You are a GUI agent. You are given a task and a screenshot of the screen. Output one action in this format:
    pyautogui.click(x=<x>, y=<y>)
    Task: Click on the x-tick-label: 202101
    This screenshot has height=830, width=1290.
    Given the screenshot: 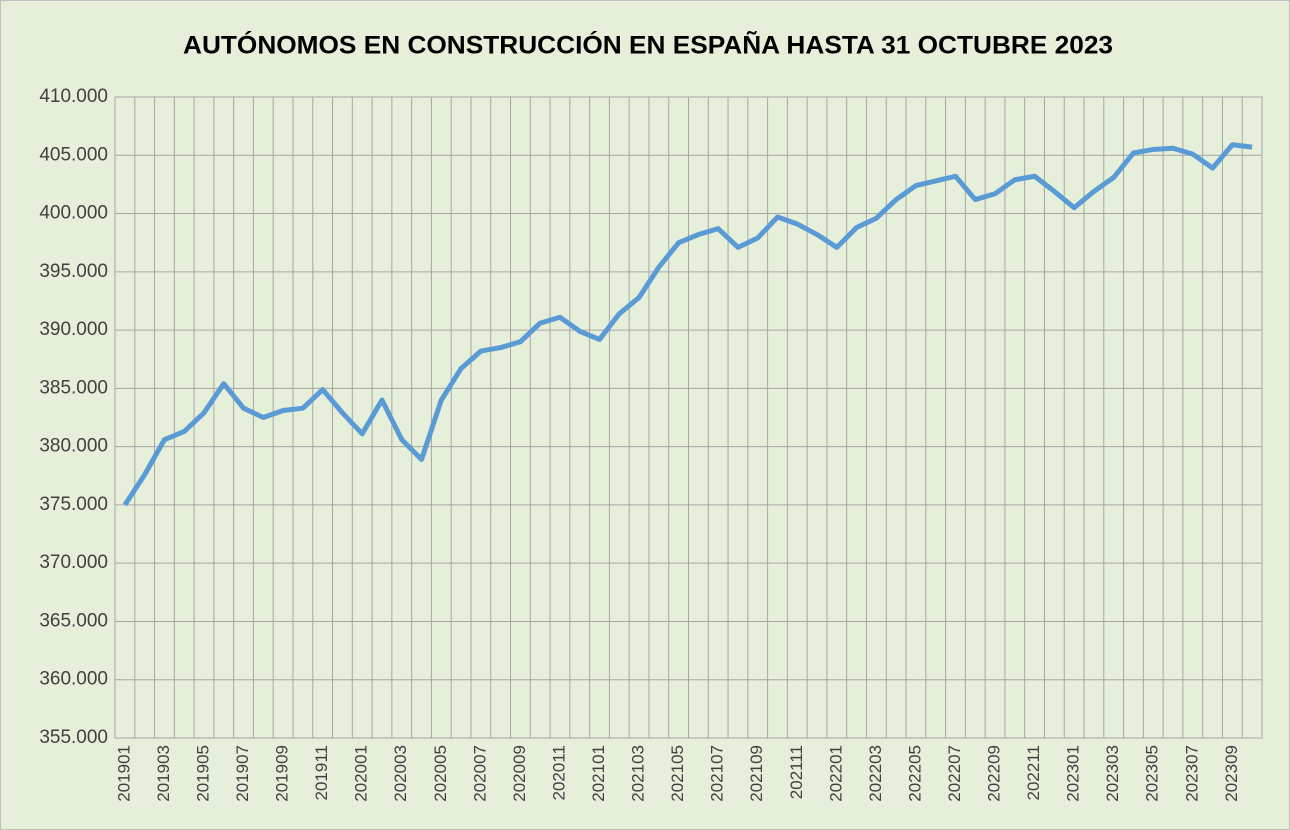 What is the action you would take?
    pyautogui.click(x=598, y=773)
    